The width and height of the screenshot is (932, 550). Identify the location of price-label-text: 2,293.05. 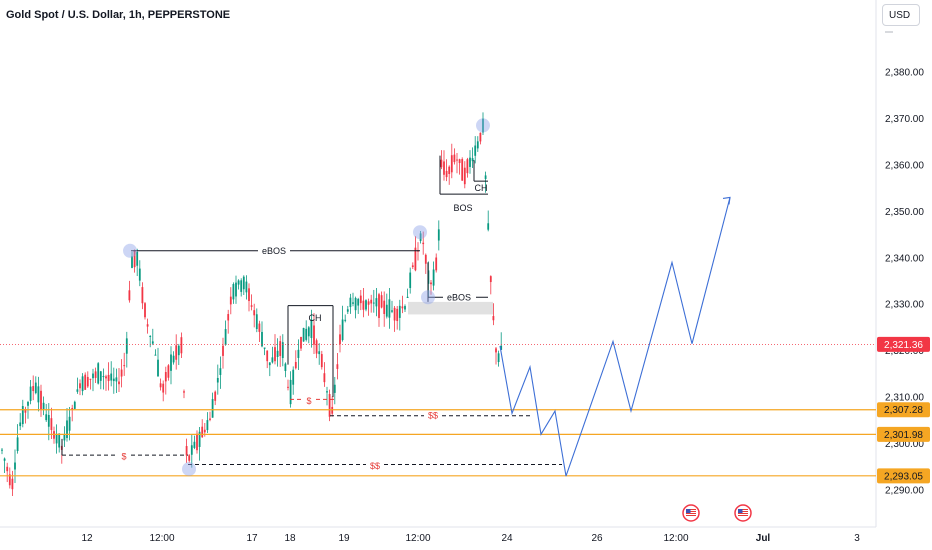
(903, 476).